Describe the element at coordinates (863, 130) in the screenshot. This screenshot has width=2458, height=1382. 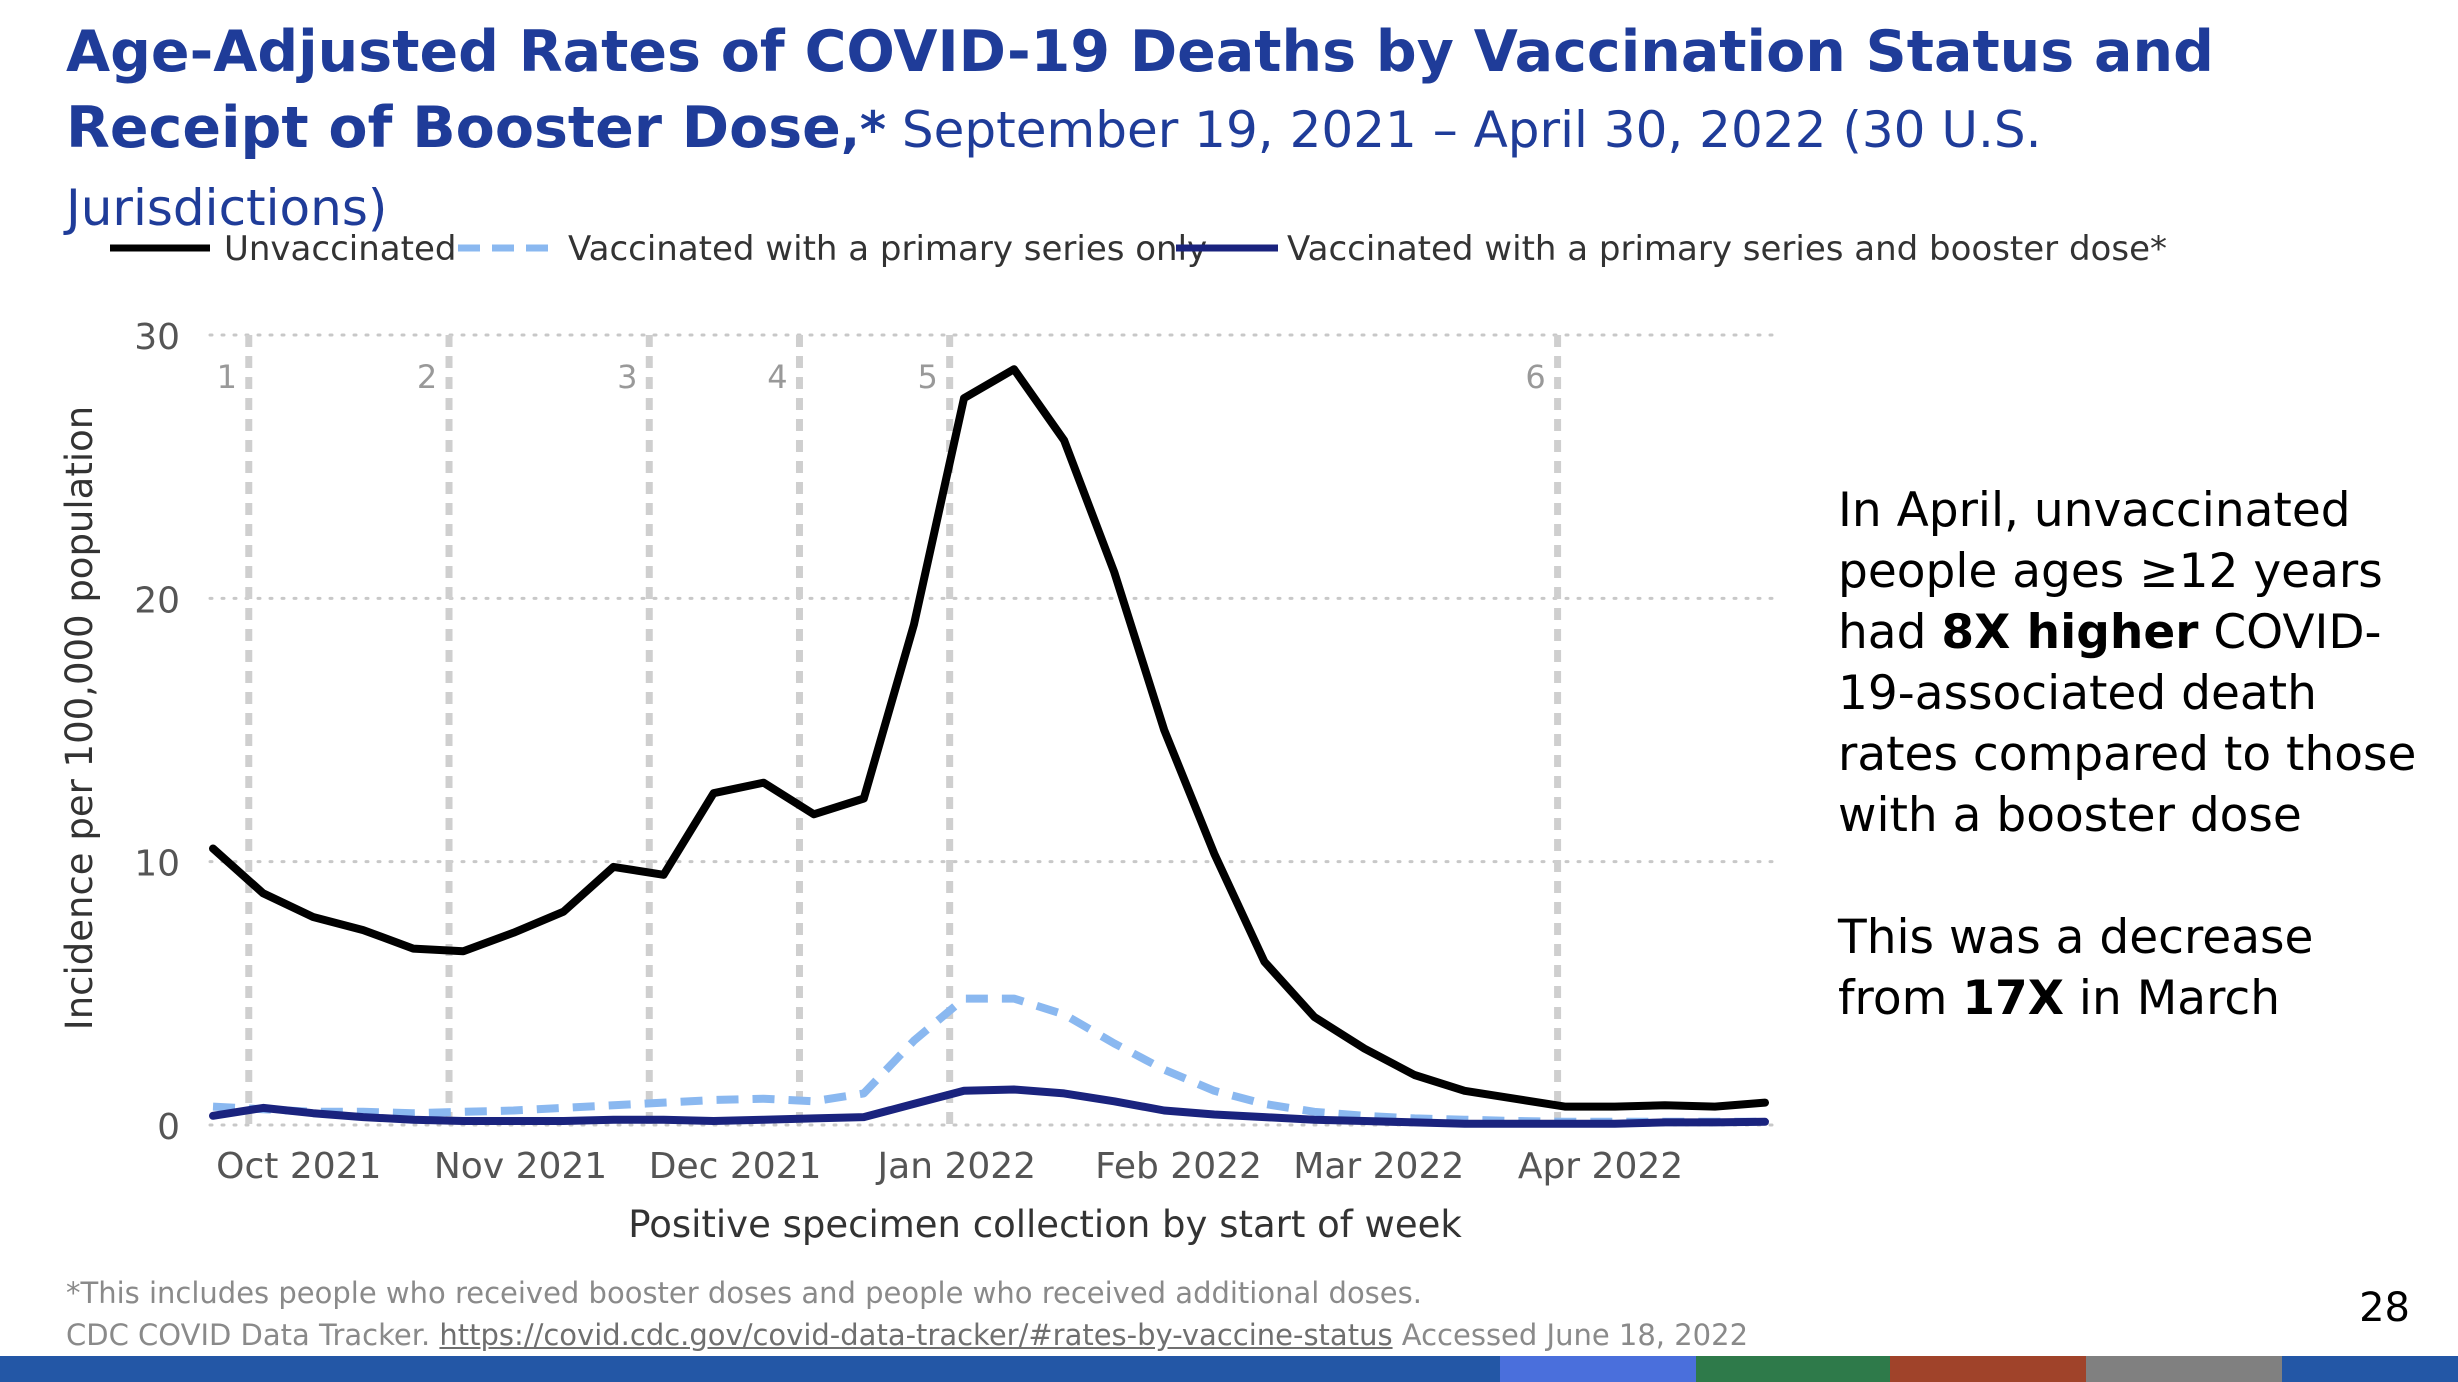
I see `slide-title-asterisk: ,*` at that location.